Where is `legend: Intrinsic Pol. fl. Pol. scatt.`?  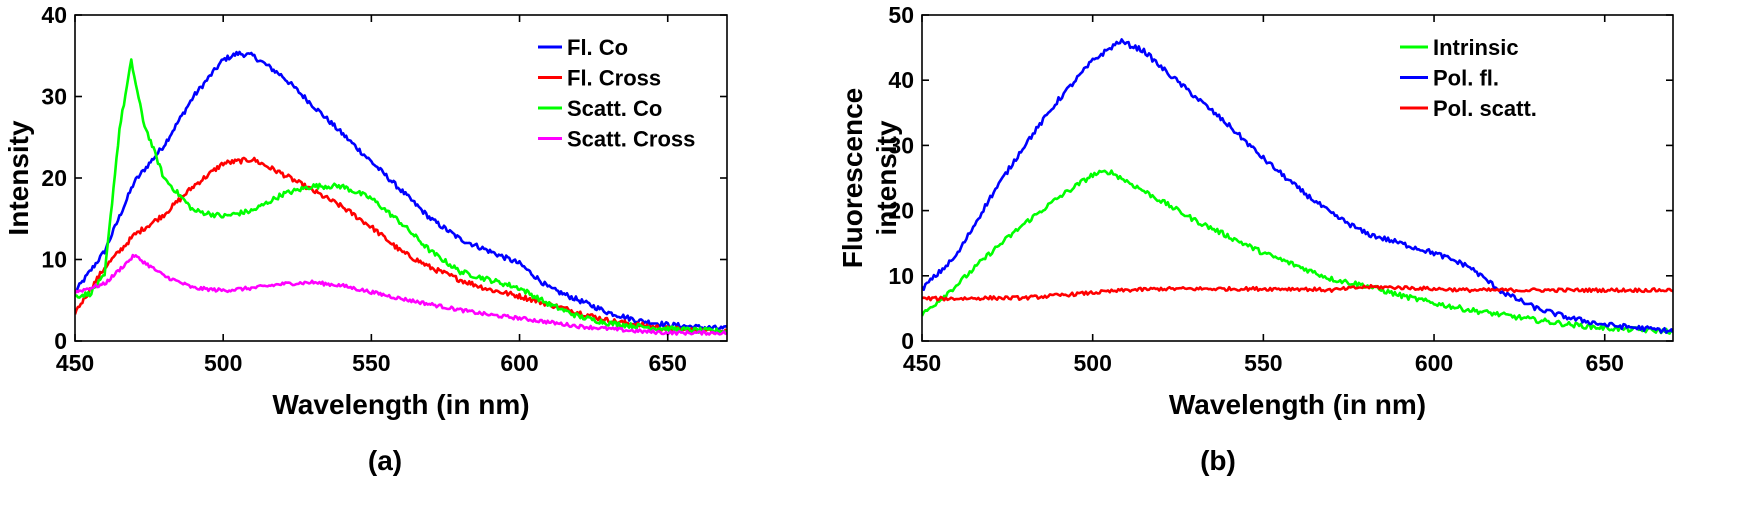
legend: Intrinsic Pol. fl. Pol. scatt. is located at coordinates (1468, 78).